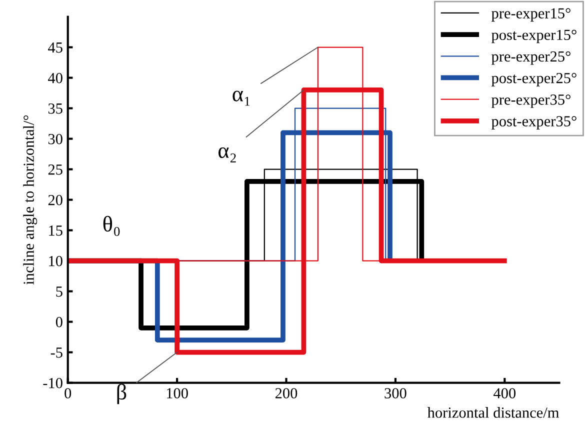  What do you see at coordinates (55, 261) in the screenshot?
I see `y-tick-label: 10` at bounding box center [55, 261].